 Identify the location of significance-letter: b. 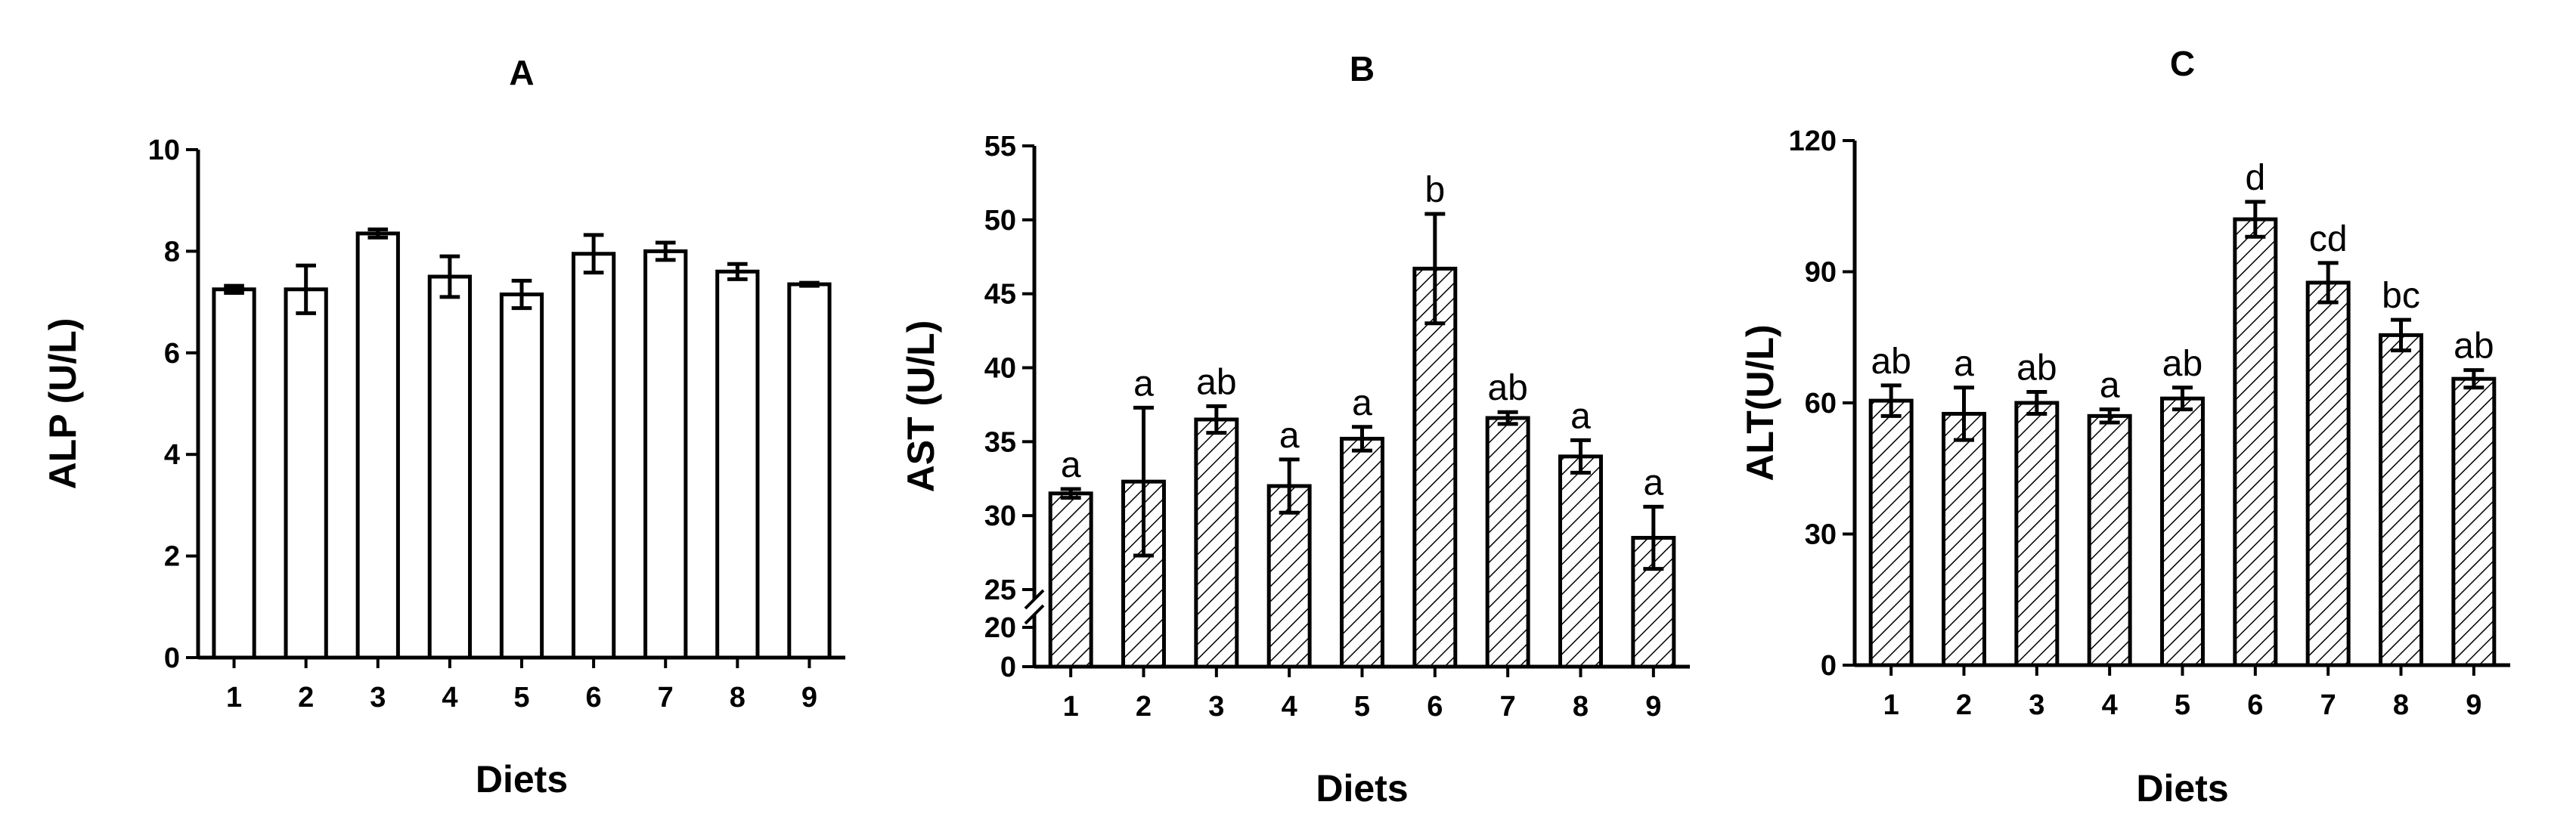
(1434, 190).